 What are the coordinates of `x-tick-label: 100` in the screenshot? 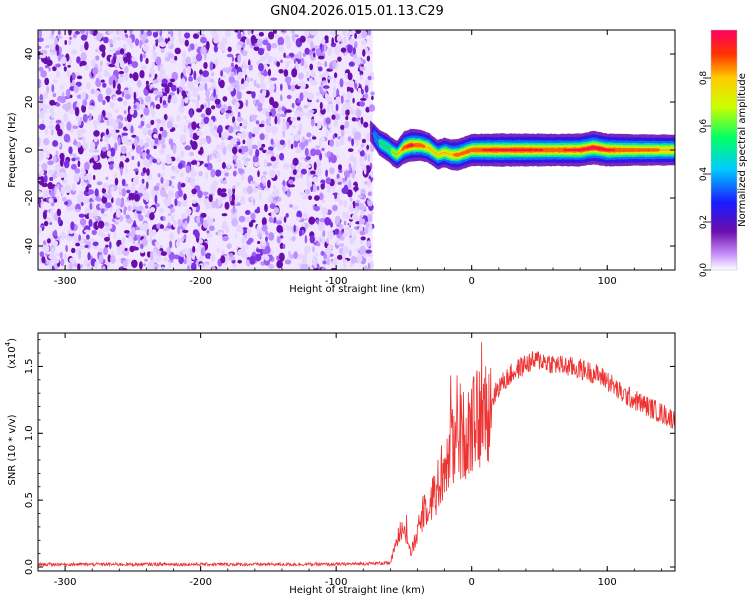 It's located at (607, 281).